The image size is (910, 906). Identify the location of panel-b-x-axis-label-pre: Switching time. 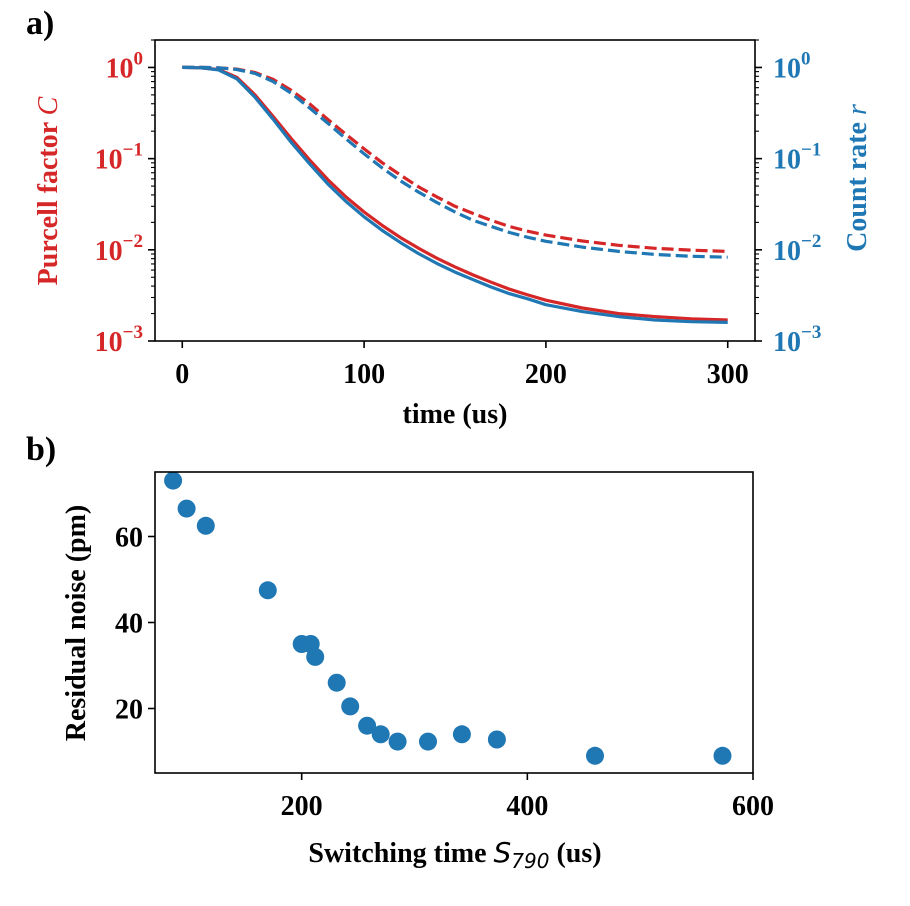
(400, 853).